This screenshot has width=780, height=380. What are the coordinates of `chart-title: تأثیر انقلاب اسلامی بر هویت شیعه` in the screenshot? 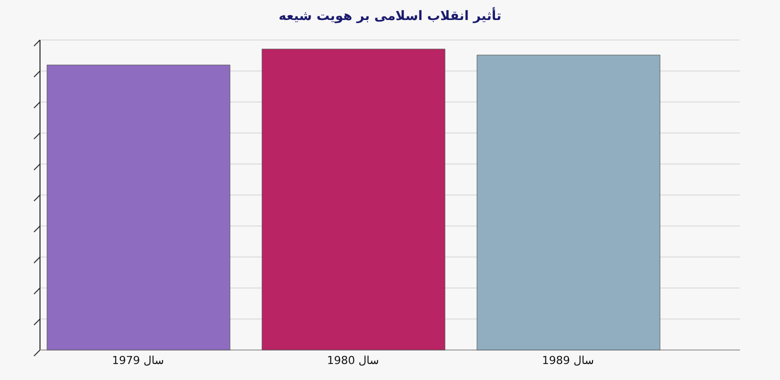 It's located at (390, 15).